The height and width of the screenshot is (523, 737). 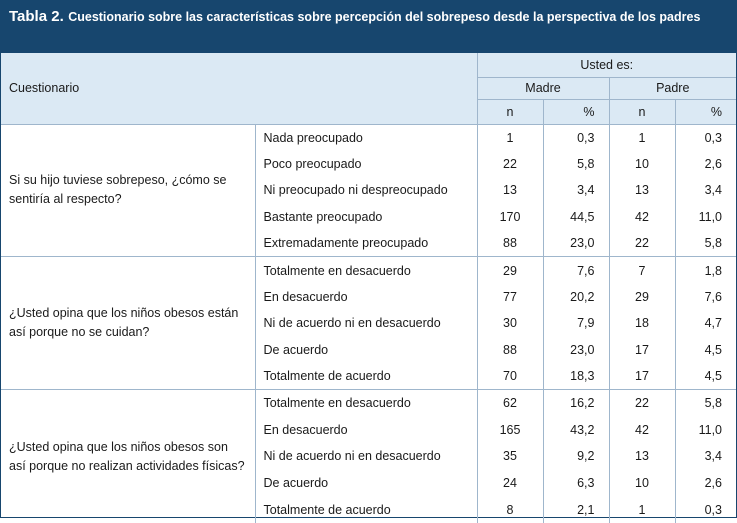 What do you see at coordinates (575, 509) in the screenshot?
I see `madre-pct-cell: 2,1` at bounding box center [575, 509].